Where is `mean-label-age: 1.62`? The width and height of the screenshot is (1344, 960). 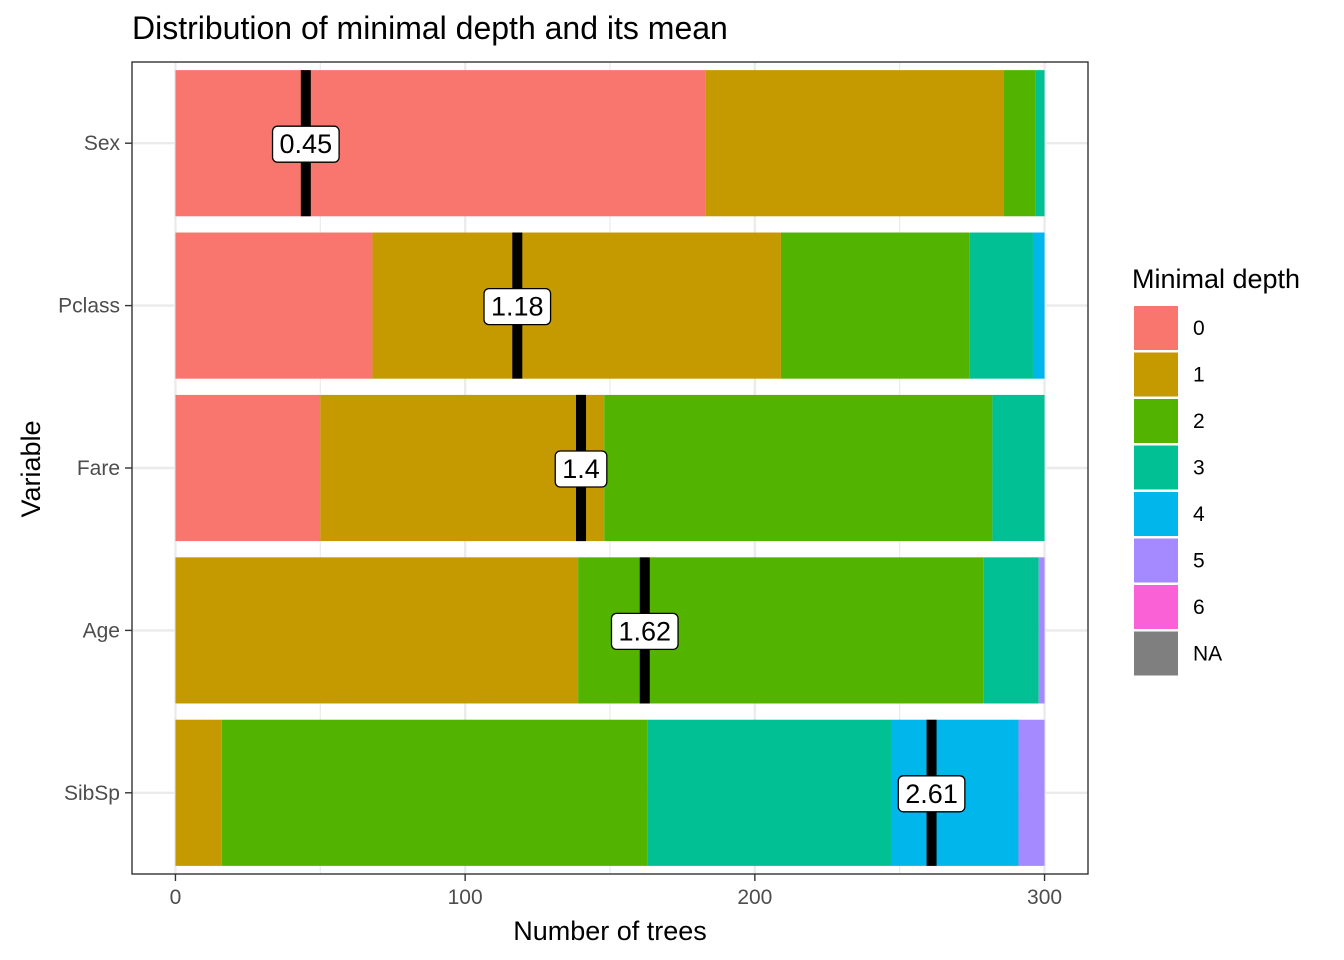
mean-label-age: 1.62 is located at coordinates (644, 631).